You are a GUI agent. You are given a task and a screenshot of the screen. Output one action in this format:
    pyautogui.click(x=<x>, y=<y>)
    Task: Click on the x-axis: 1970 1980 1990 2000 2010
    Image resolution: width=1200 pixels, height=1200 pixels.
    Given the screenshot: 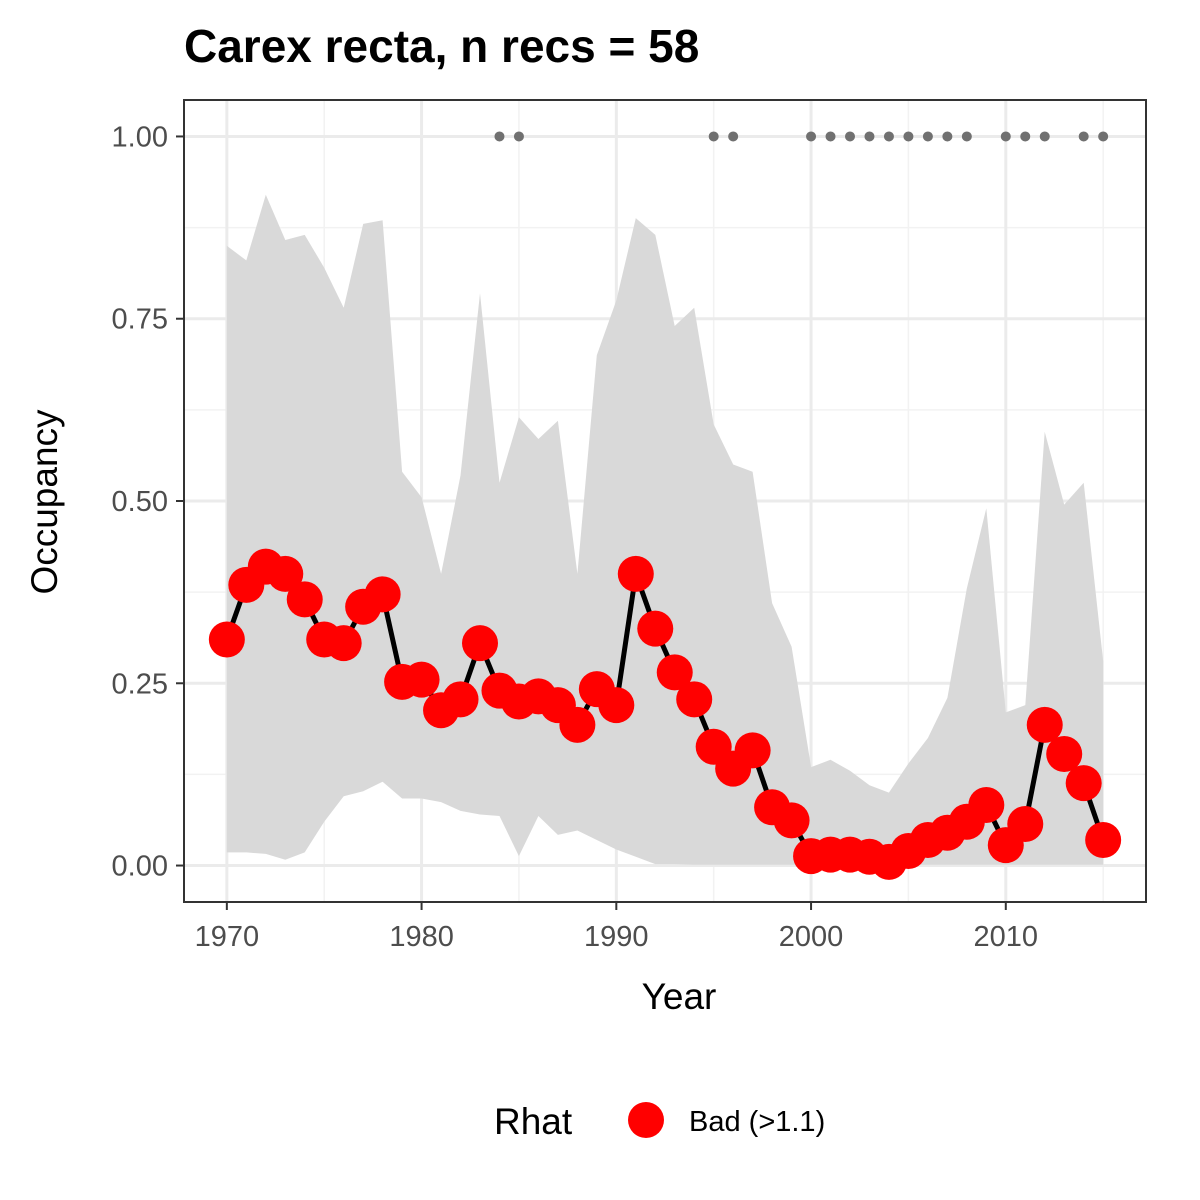 What is the action you would take?
    pyautogui.click(x=616, y=927)
    